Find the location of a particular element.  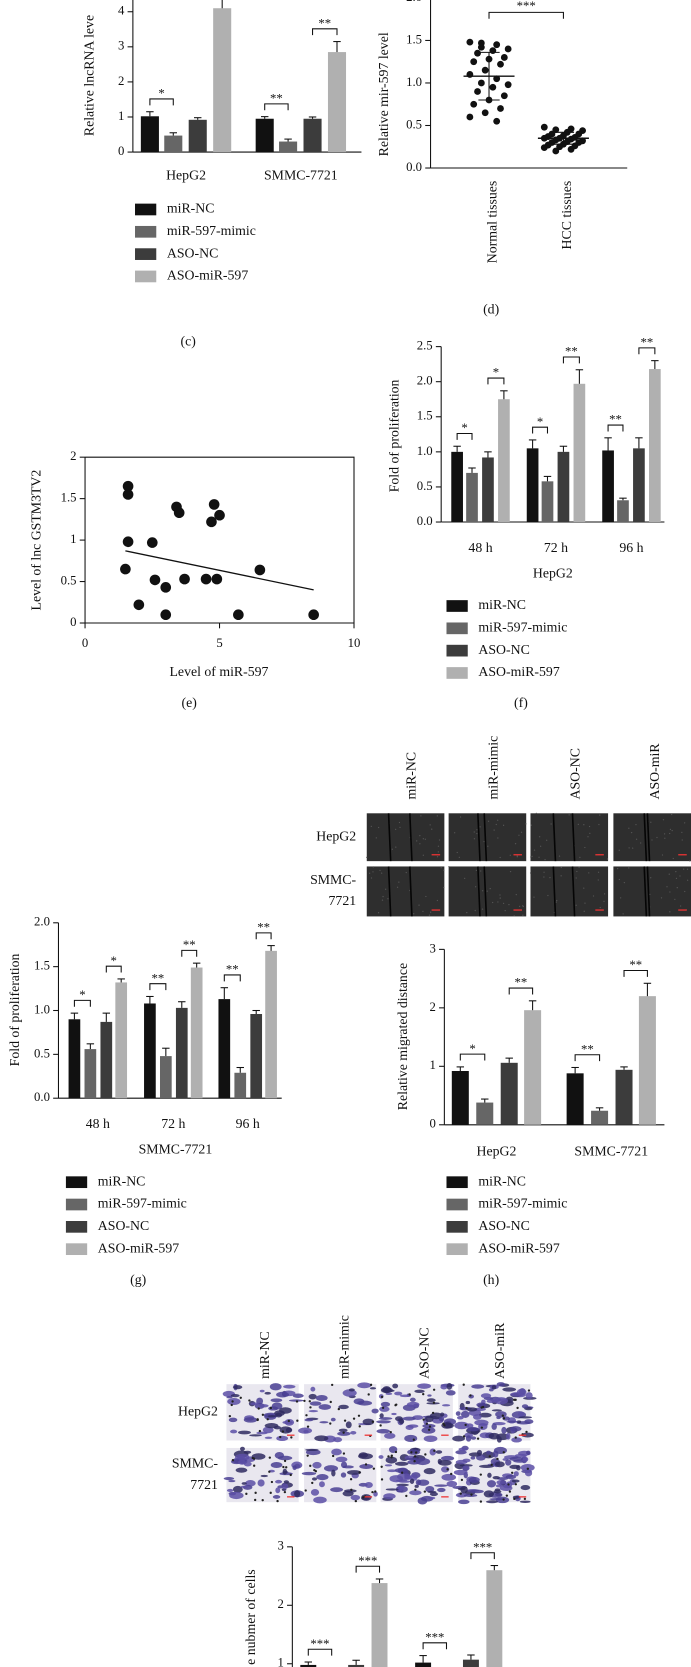

fit-line is located at coordinates (219, 570).